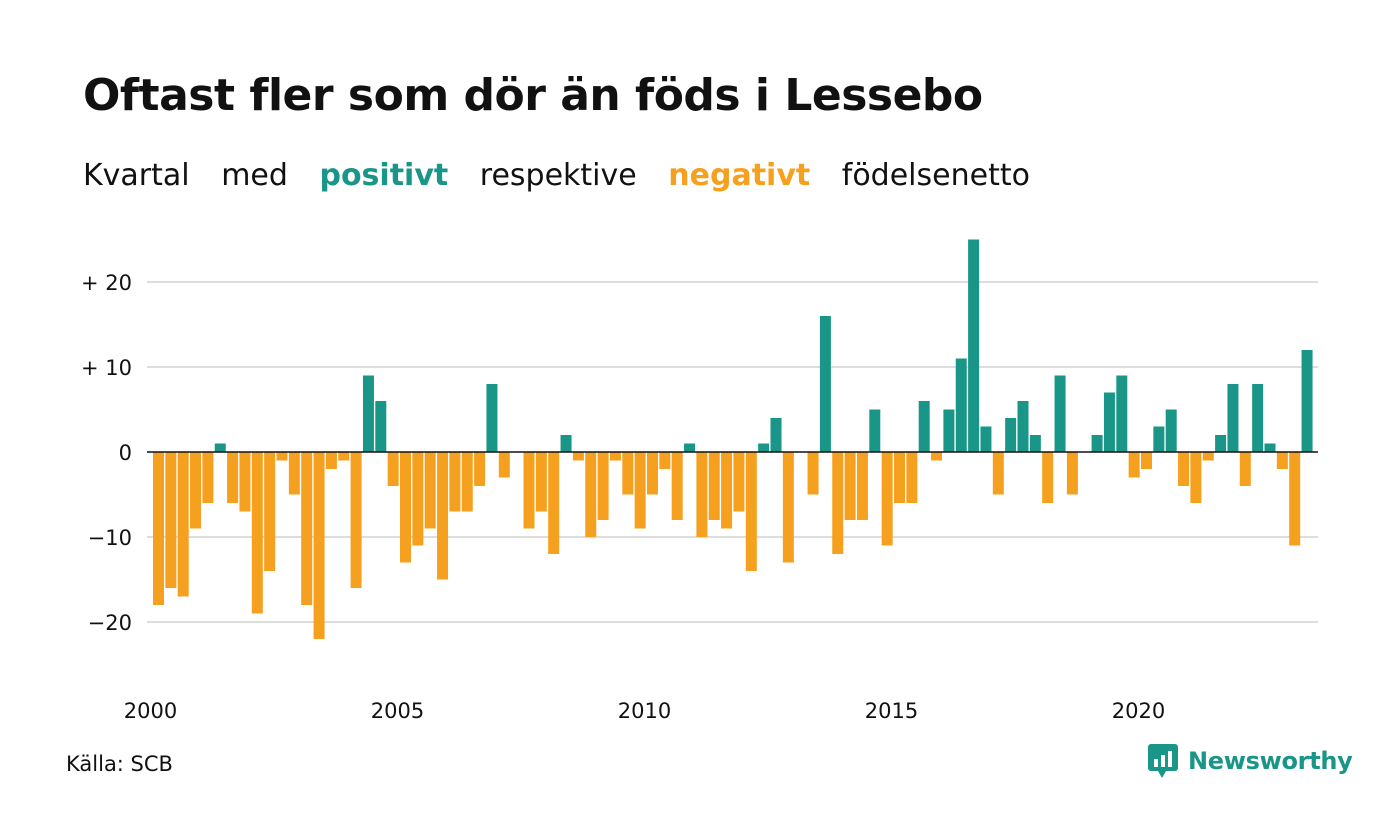 The height and width of the screenshot is (840, 1400). I want to click on subtitle-word: respektive, so click(558, 175).